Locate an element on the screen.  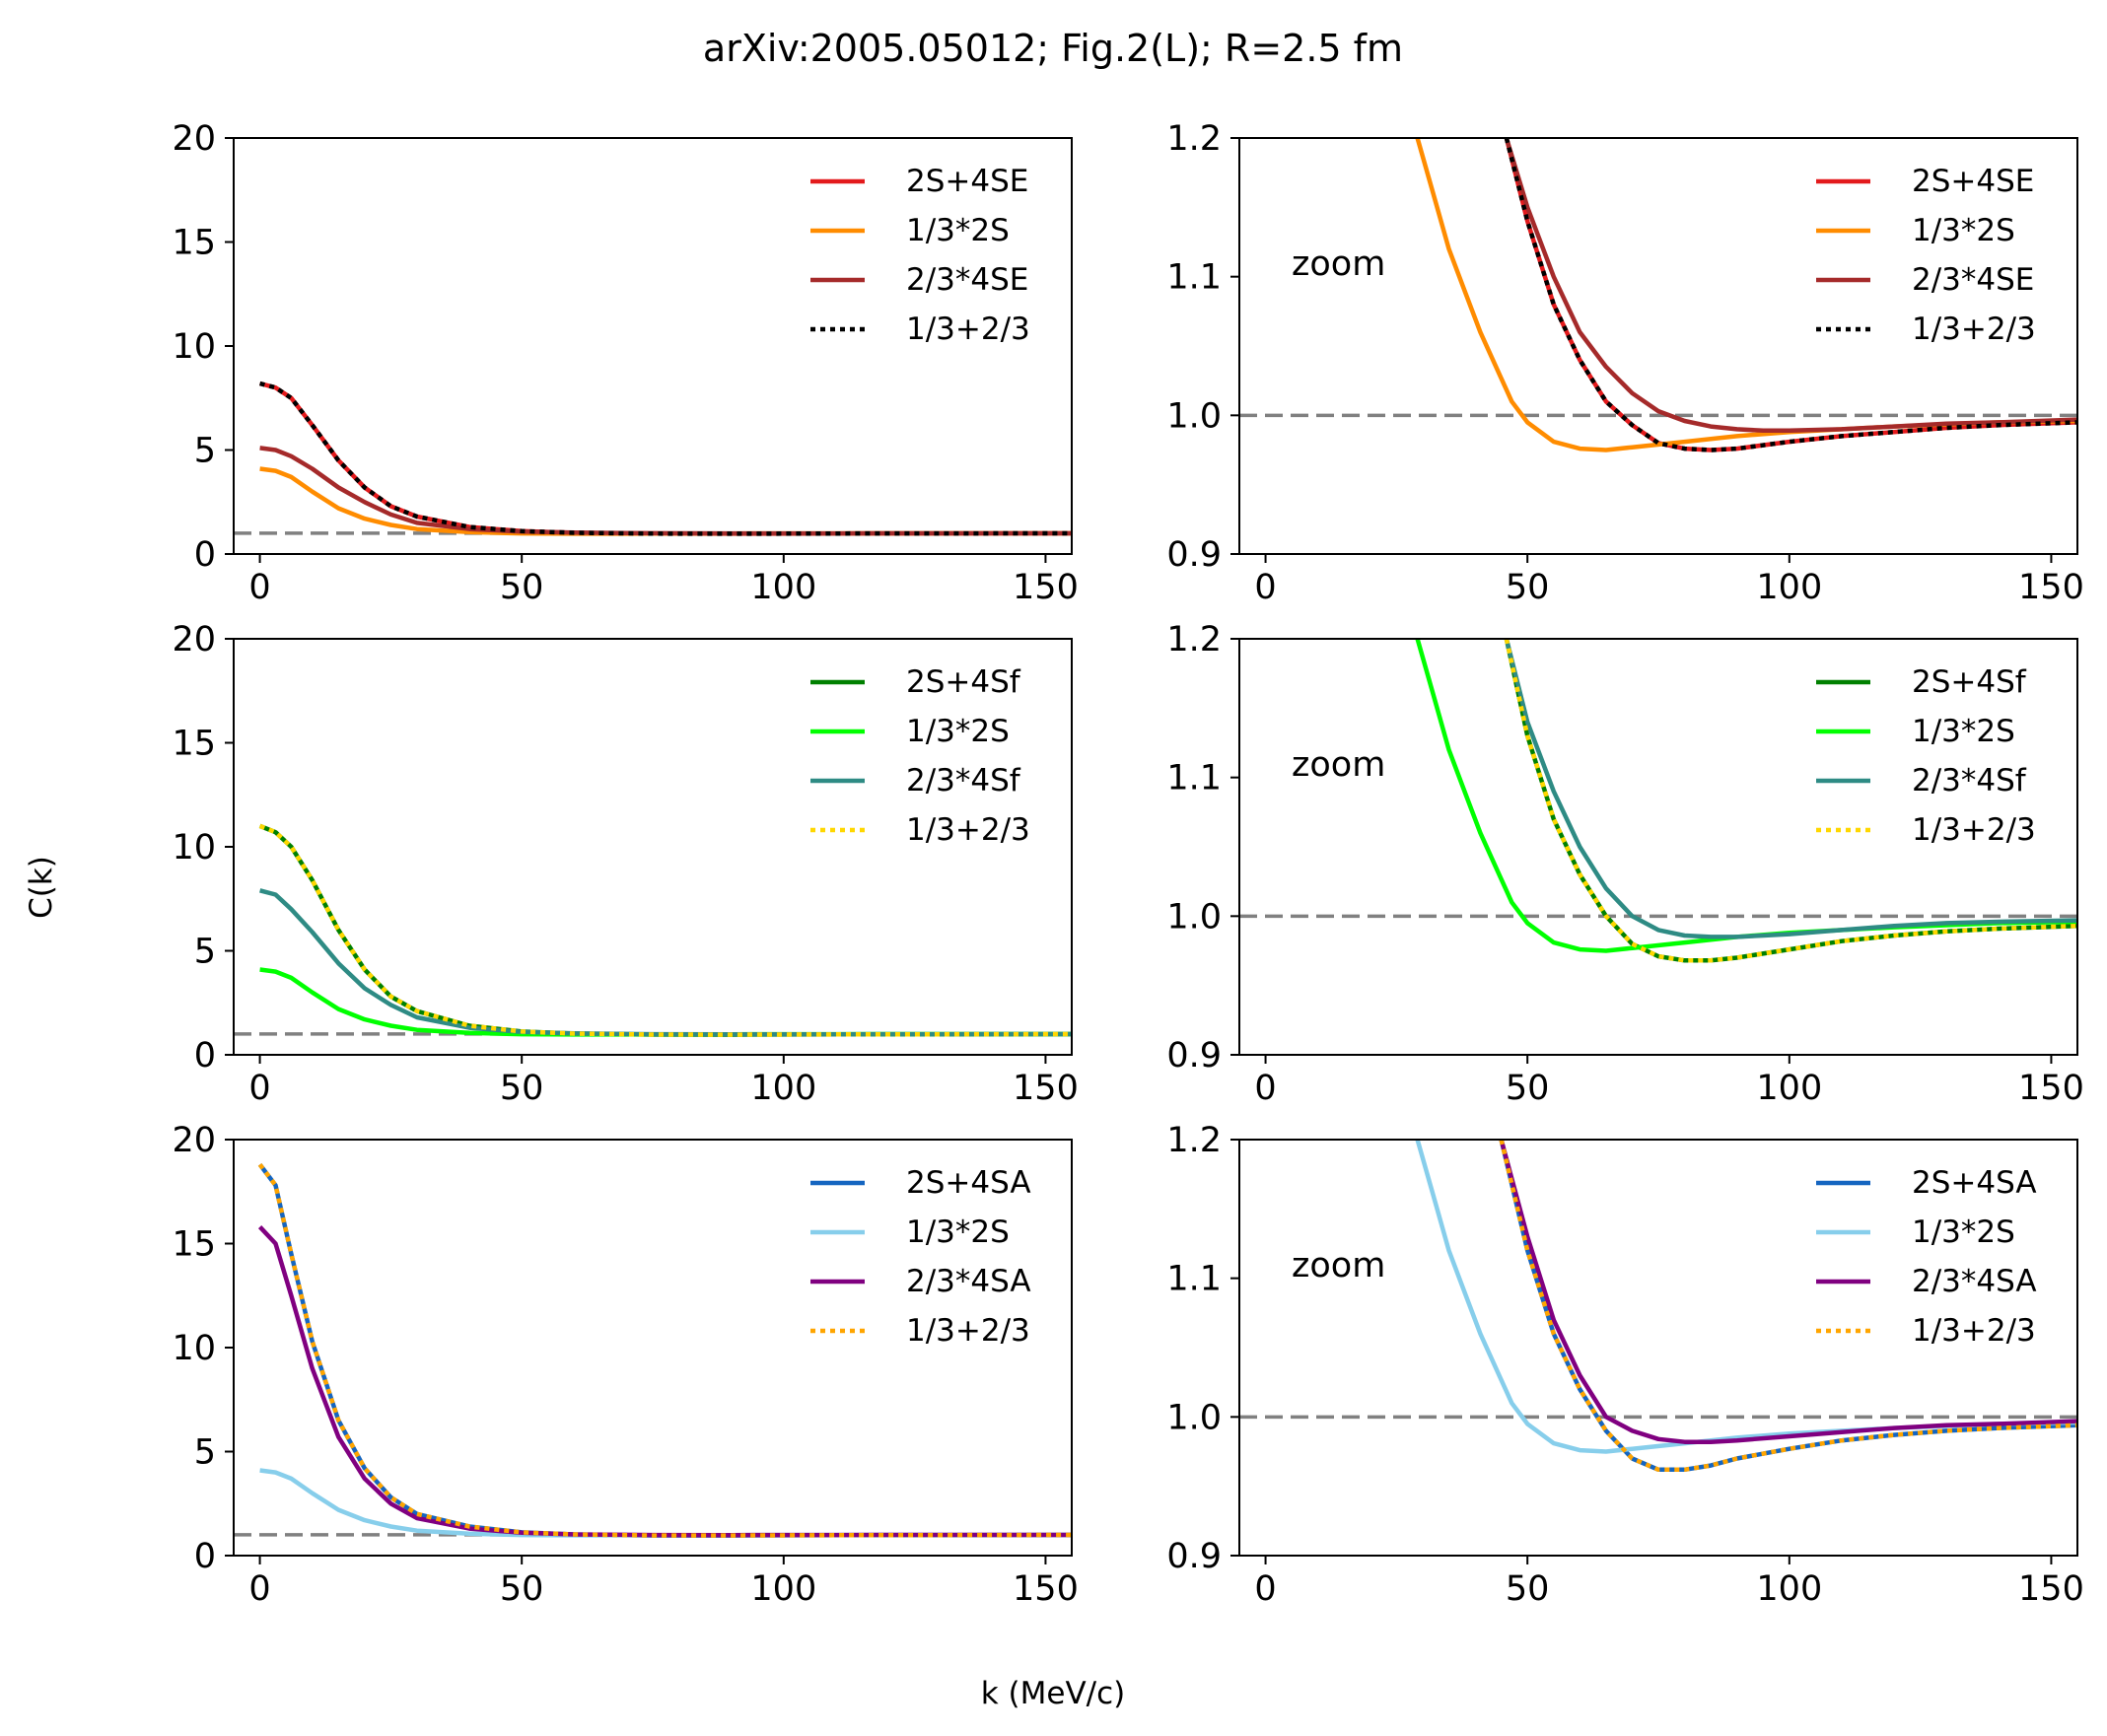
figure-title: arXiv:2005.05012; Fig.2(L); R=2.5 fm is located at coordinates (1053, 48).